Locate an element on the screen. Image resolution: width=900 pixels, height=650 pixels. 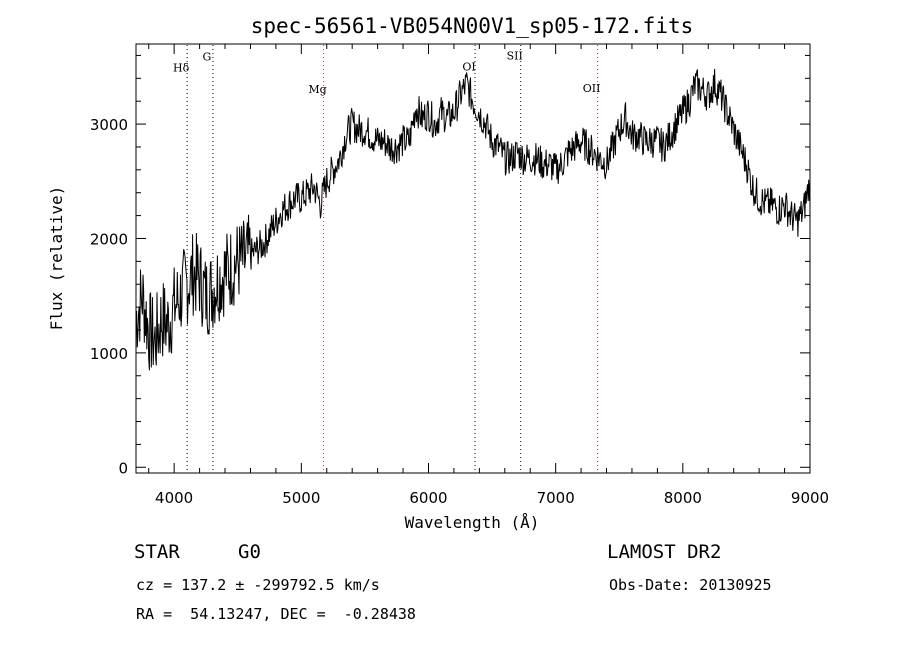
y-tick-label: 3000 is located at coordinates (109, 125).